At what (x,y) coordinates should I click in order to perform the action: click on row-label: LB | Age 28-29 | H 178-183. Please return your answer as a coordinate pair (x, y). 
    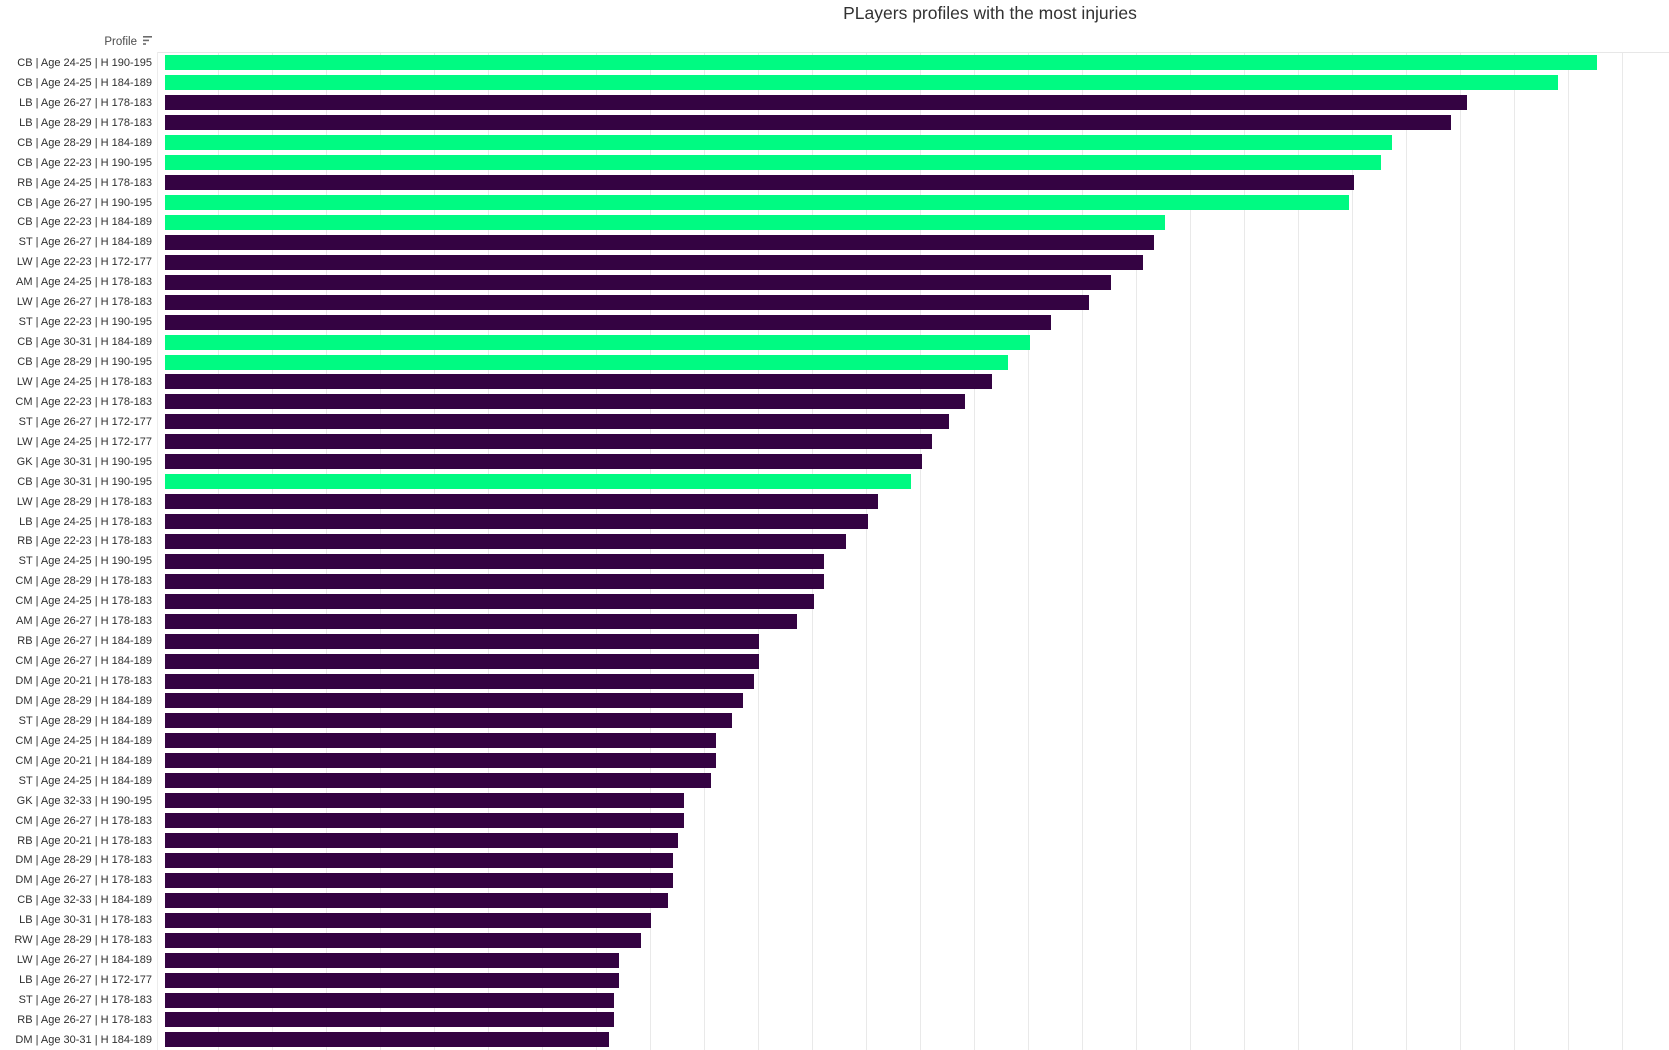
    Looking at the image, I should click on (85, 122).